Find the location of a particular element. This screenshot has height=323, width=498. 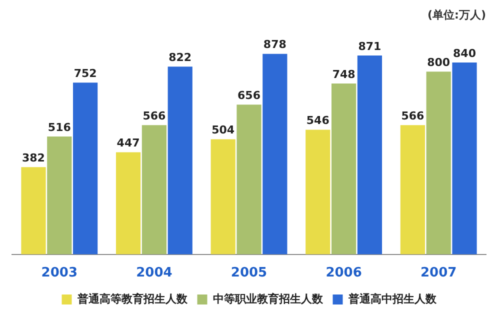

x-tick-label: 2003 is located at coordinates (59, 273).